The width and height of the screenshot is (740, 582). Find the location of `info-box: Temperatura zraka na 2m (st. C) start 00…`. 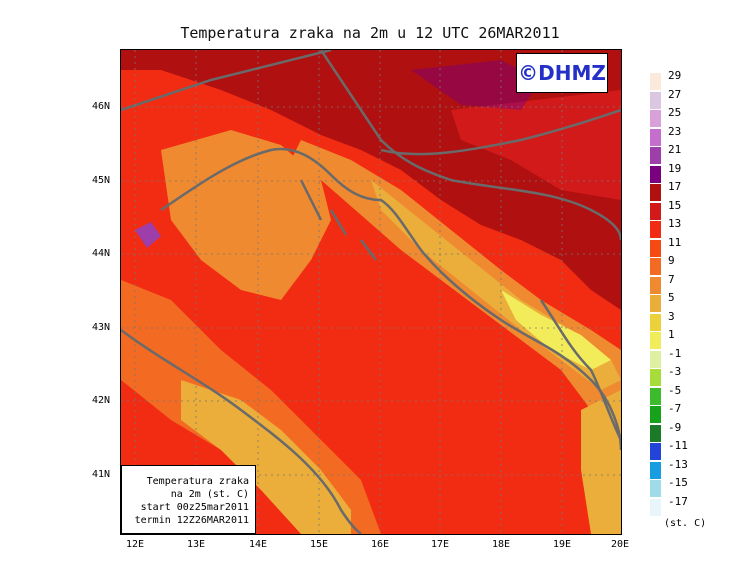

info-box: Temperatura zraka na 2m (st. C) start 00… is located at coordinates (188, 499).